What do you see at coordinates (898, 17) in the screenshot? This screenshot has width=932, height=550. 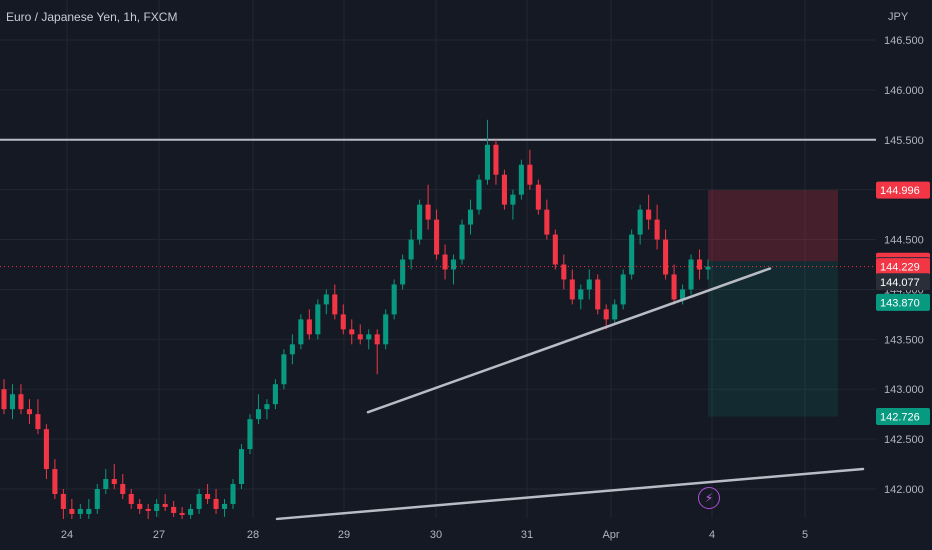 I see `currency-label: JPY` at bounding box center [898, 17].